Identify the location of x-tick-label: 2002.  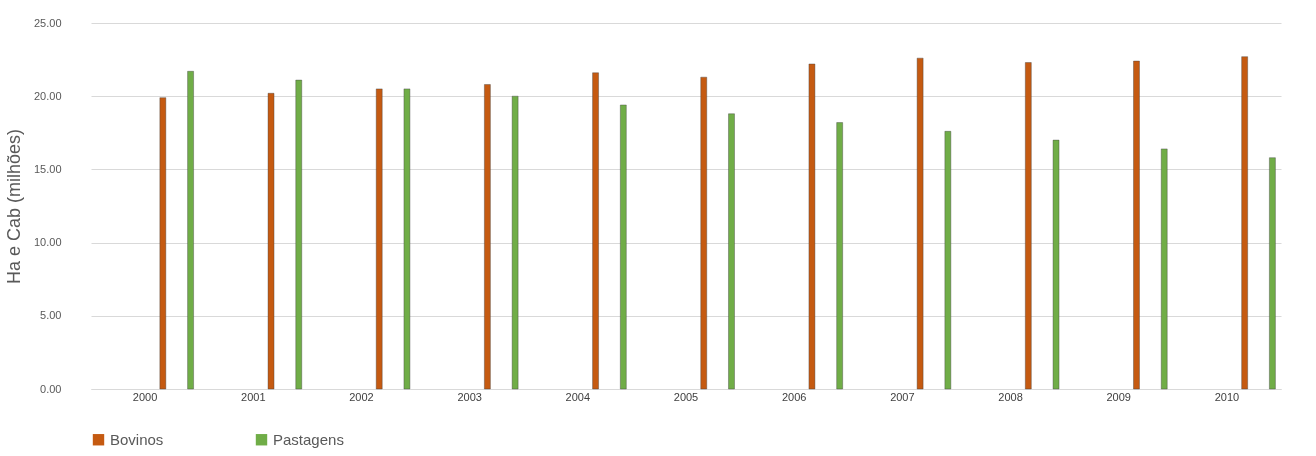
(361, 396).